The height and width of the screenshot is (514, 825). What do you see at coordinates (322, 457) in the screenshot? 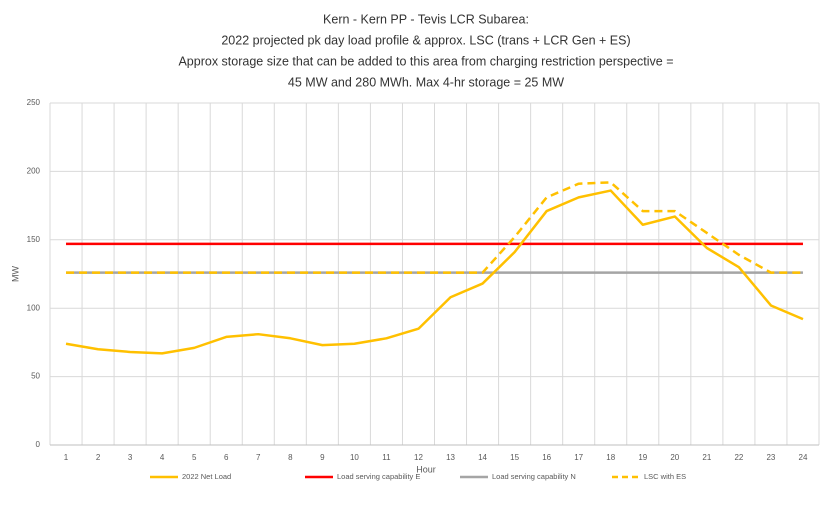
I see `x-tick-label: 9` at bounding box center [322, 457].